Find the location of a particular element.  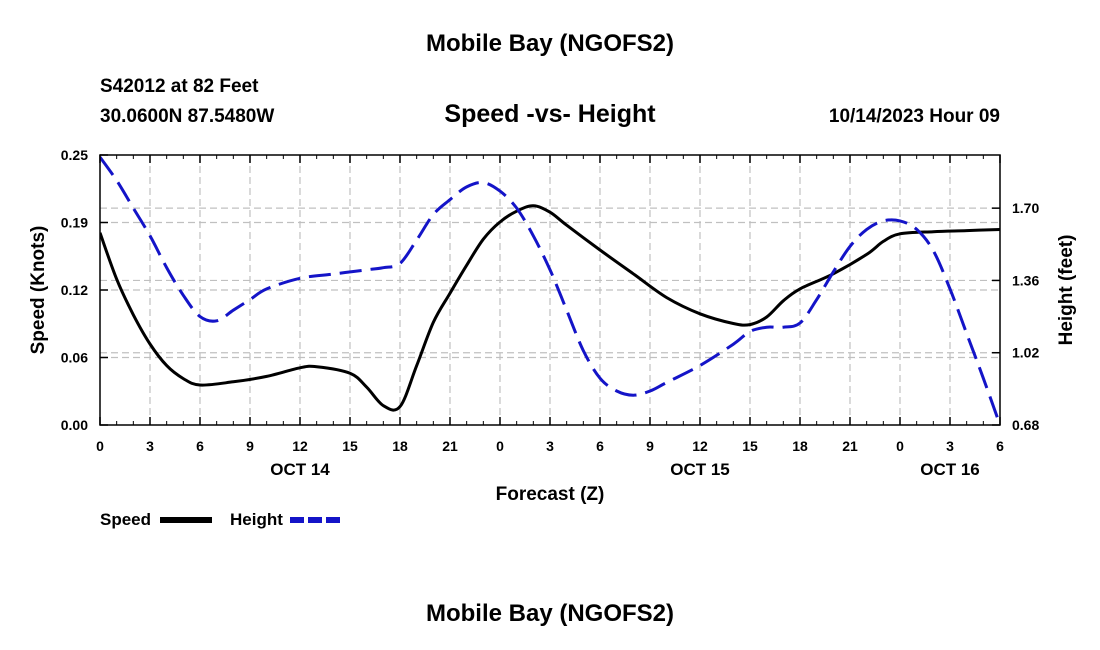

y-right-tick-label: 1.02 is located at coordinates (1025, 353).